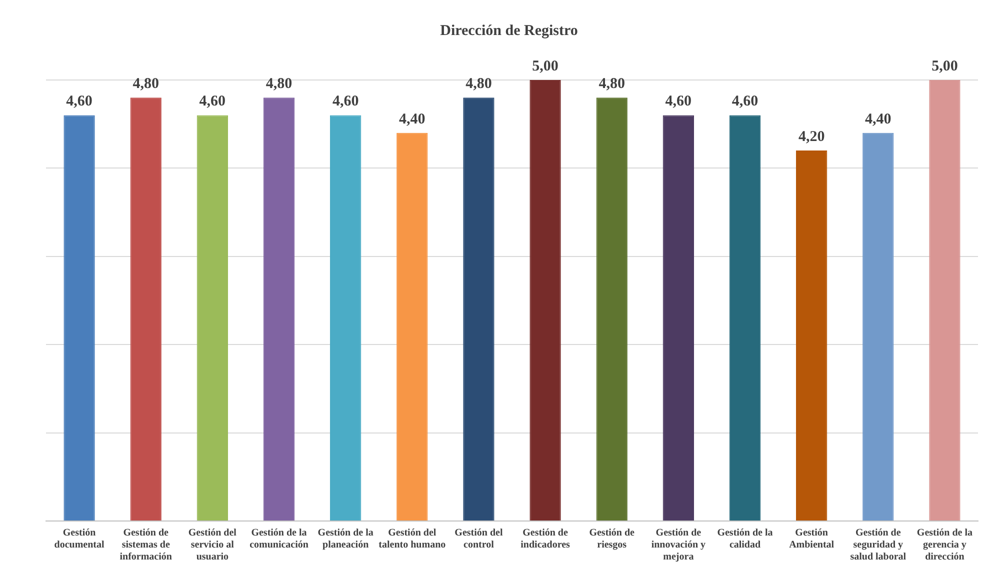  Describe the element at coordinates (811, 136) in the screenshot. I see `data-label: 4,20` at that location.